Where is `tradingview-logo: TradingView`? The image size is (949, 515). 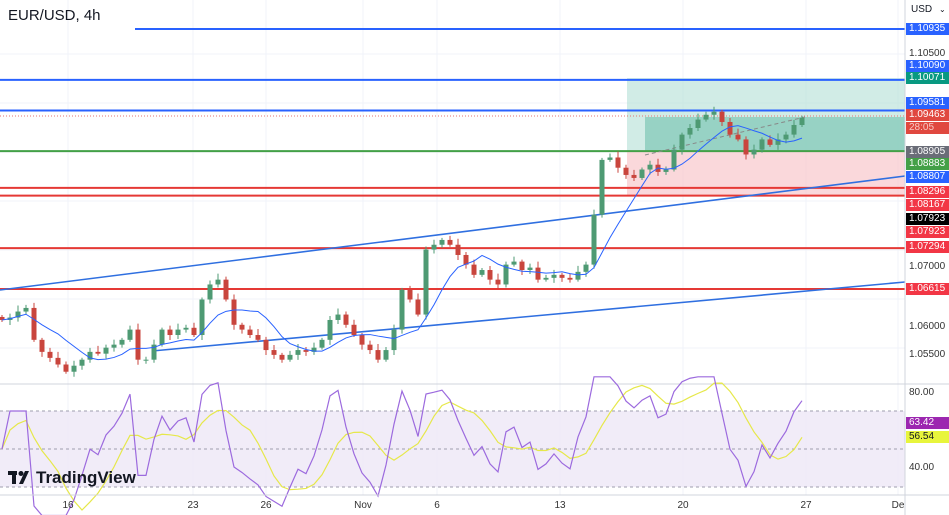
tradingview-logo: TradingView is located at coordinates (72, 478).